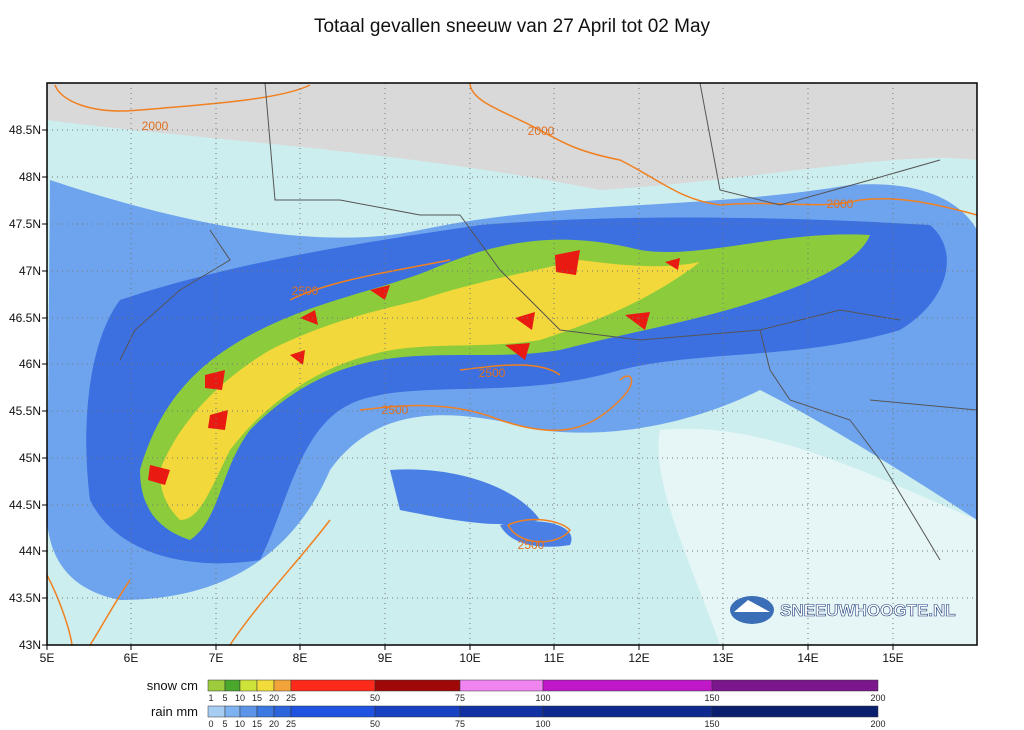 The width and height of the screenshot is (1024, 730). Describe the element at coordinates (481, 508) in the screenshot. I see `precip-apennines` at that location.